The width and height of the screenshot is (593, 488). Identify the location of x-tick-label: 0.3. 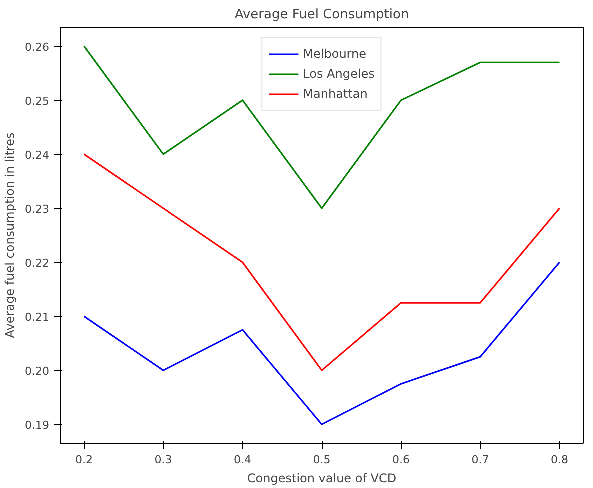
(163, 460).